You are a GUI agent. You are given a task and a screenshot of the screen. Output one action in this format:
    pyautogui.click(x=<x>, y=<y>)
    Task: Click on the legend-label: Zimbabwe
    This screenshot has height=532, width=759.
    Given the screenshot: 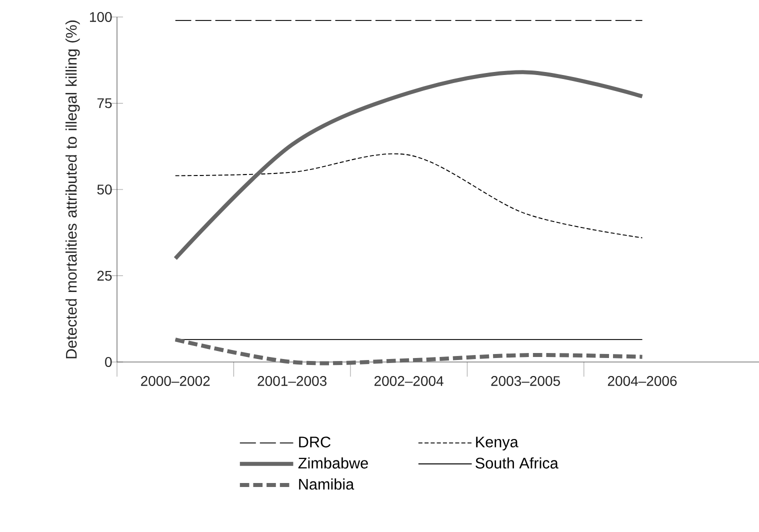 What is the action you would take?
    pyautogui.click(x=333, y=463)
    